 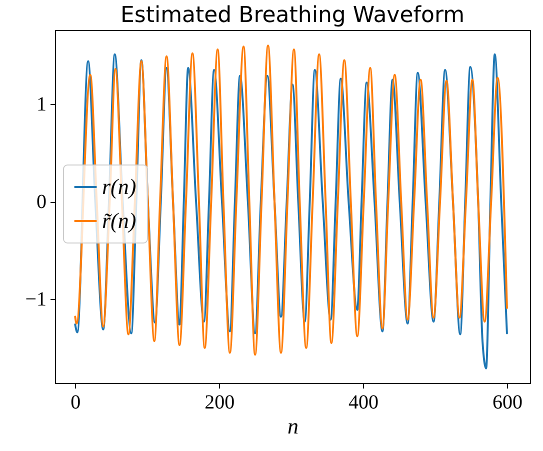 What do you see at coordinates (363, 403) in the screenshot?
I see `x-tick-label: 400` at bounding box center [363, 403].